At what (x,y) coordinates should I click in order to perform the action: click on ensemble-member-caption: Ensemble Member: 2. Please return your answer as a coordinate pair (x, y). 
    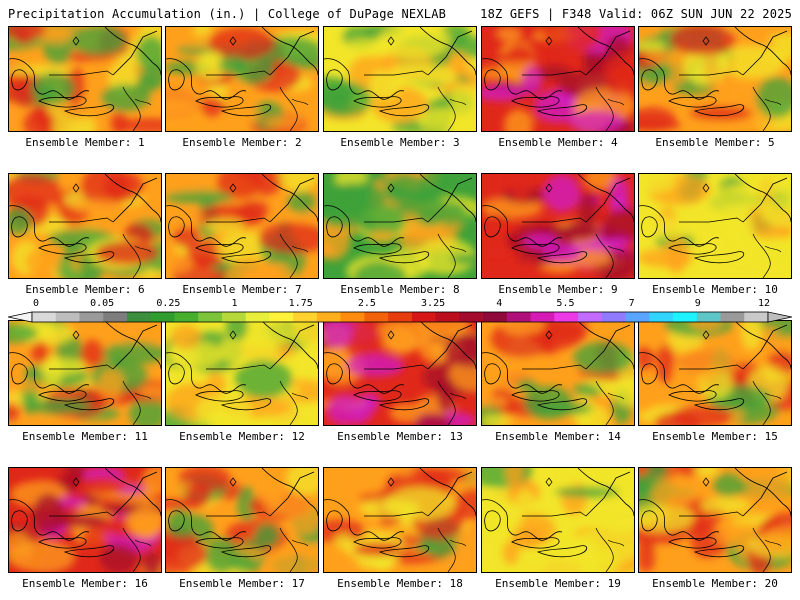
    Looking at the image, I should click on (242, 142).